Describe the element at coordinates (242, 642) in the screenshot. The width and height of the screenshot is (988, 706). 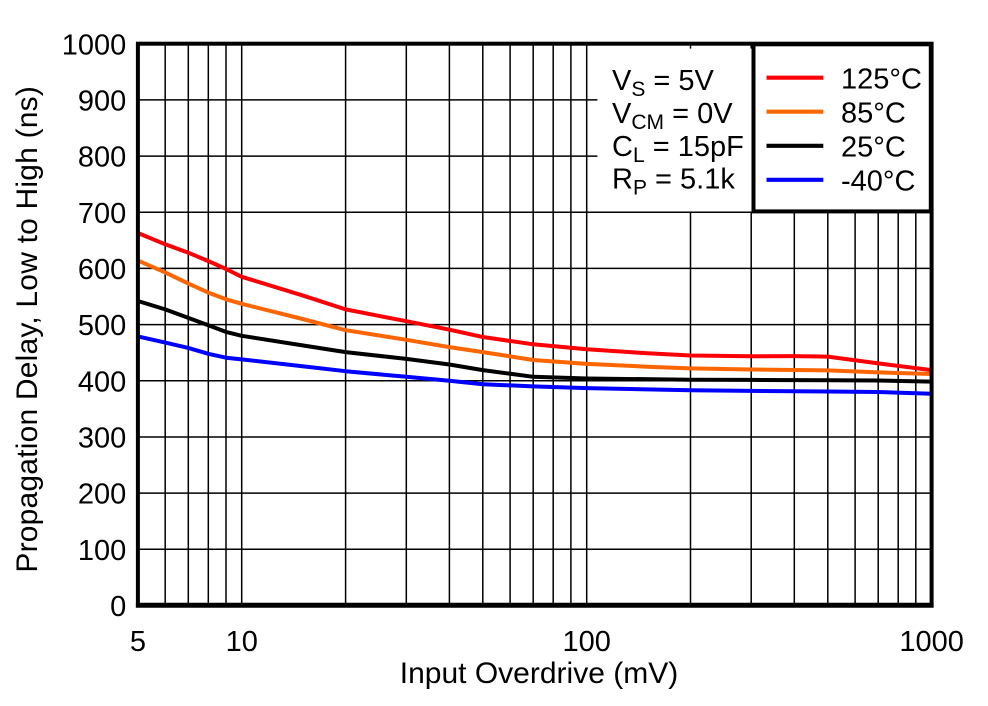
I see `svg-text: 10` at that location.